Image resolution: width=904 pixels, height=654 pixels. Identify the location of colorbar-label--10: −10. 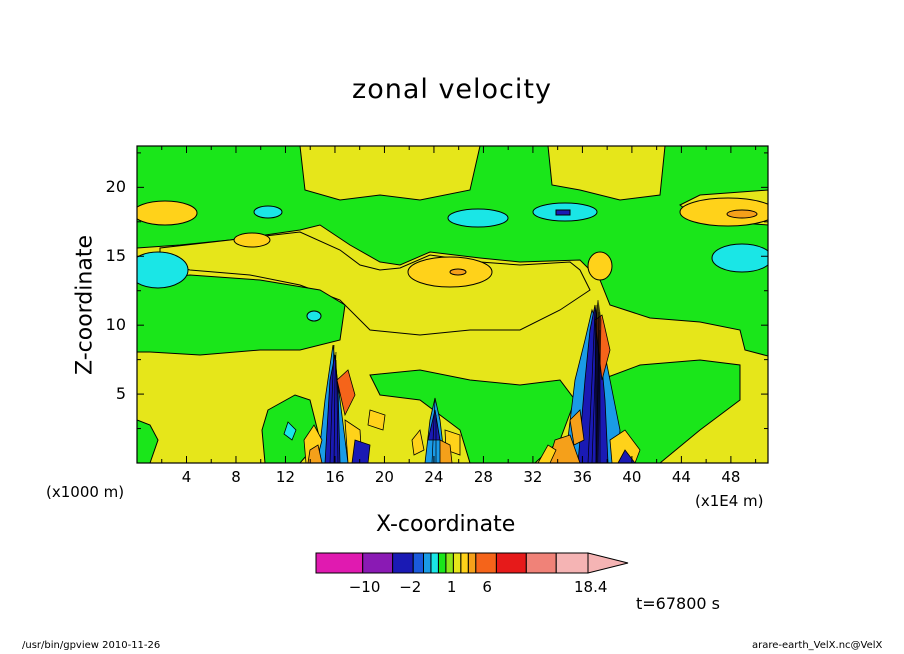
(364, 587).